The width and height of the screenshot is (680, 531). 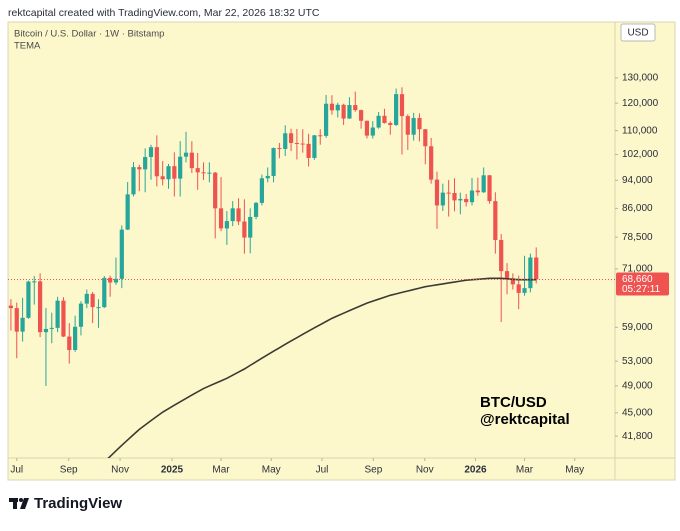 What do you see at coordinates (513, 402) in the screenshot?
I see `annotation: BTC/USD` at bounding box center [513, 402].